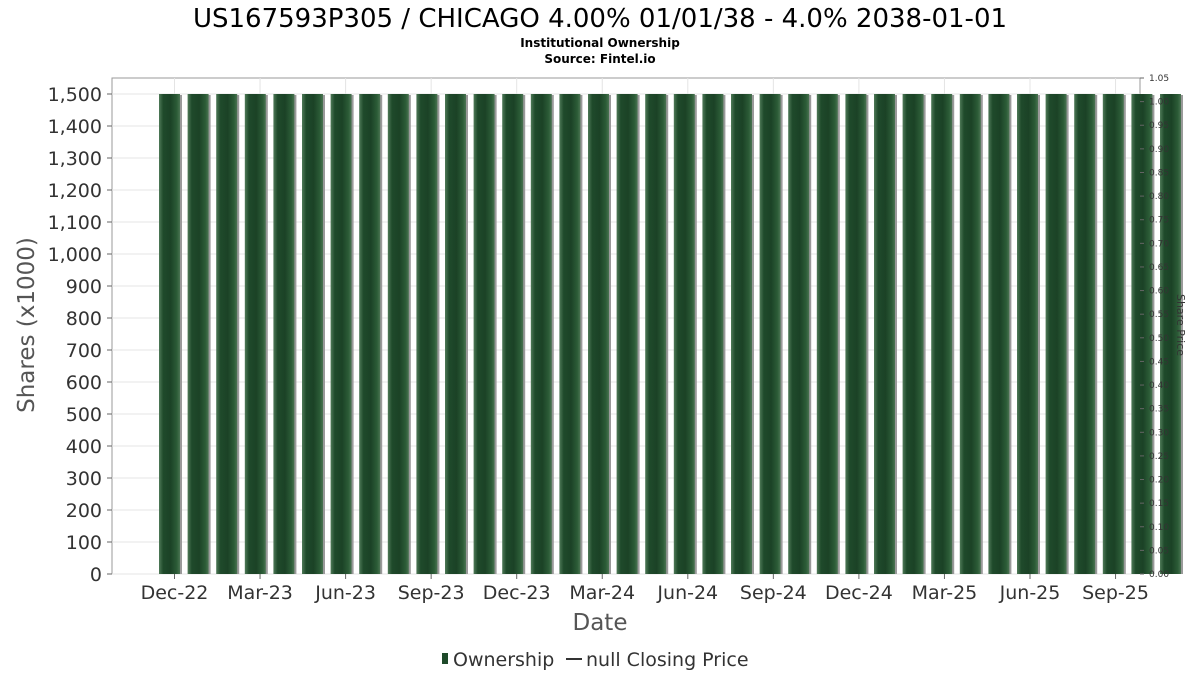  Describe the element at coordinates (1030, 593) in the screenshot. I see `x-tick-label: Jun-25` at that location.